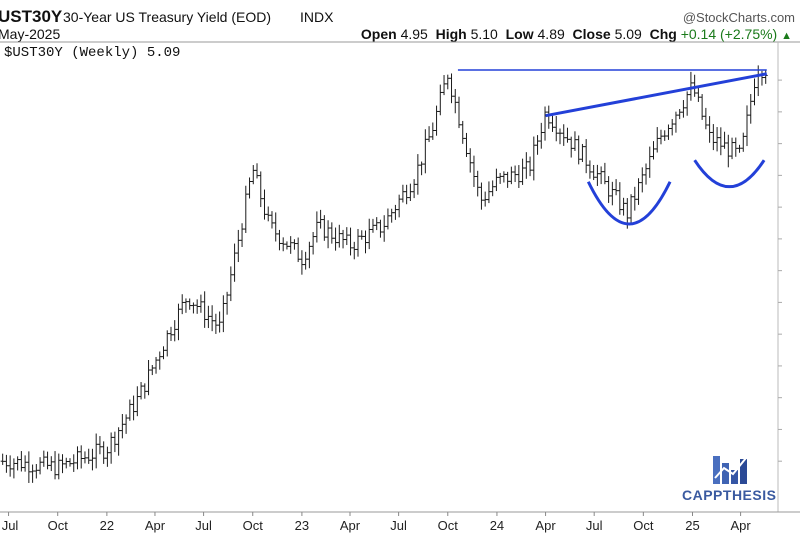  What do you see at coordinates (663, 34) in the screenshot?
I see `chg-label: Chg` at bounding box center [663, 34].